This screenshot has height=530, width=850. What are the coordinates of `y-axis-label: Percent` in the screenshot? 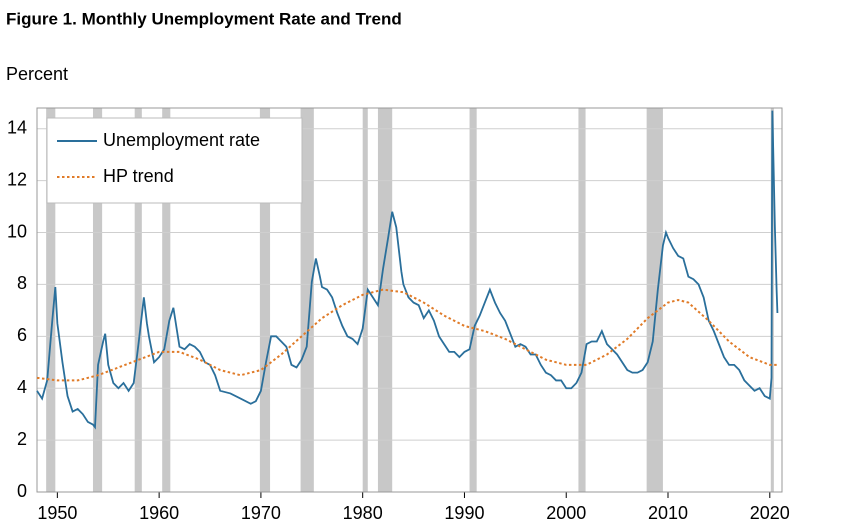 It's located at (37, 74).